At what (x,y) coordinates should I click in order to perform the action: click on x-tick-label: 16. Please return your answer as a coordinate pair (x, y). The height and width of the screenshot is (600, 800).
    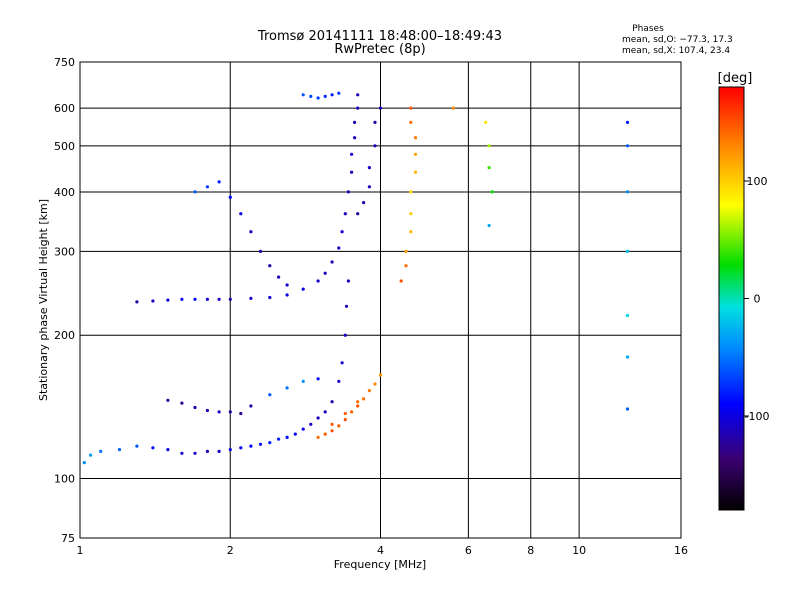
    Looking at the image, I should click on (681, 550).